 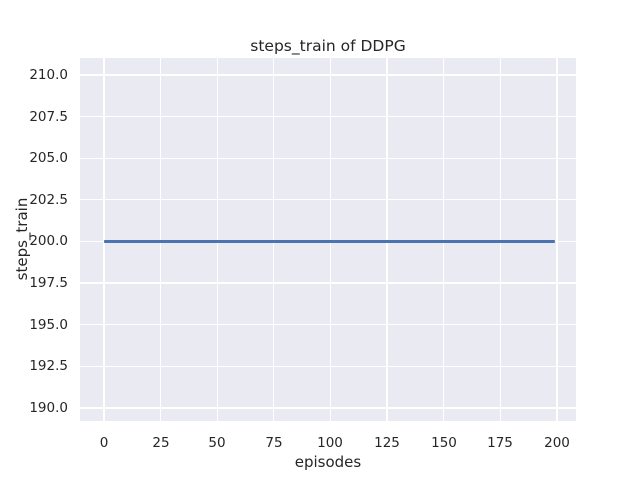 I want to click on data-line-steps-train, so click(x=329, y=241).